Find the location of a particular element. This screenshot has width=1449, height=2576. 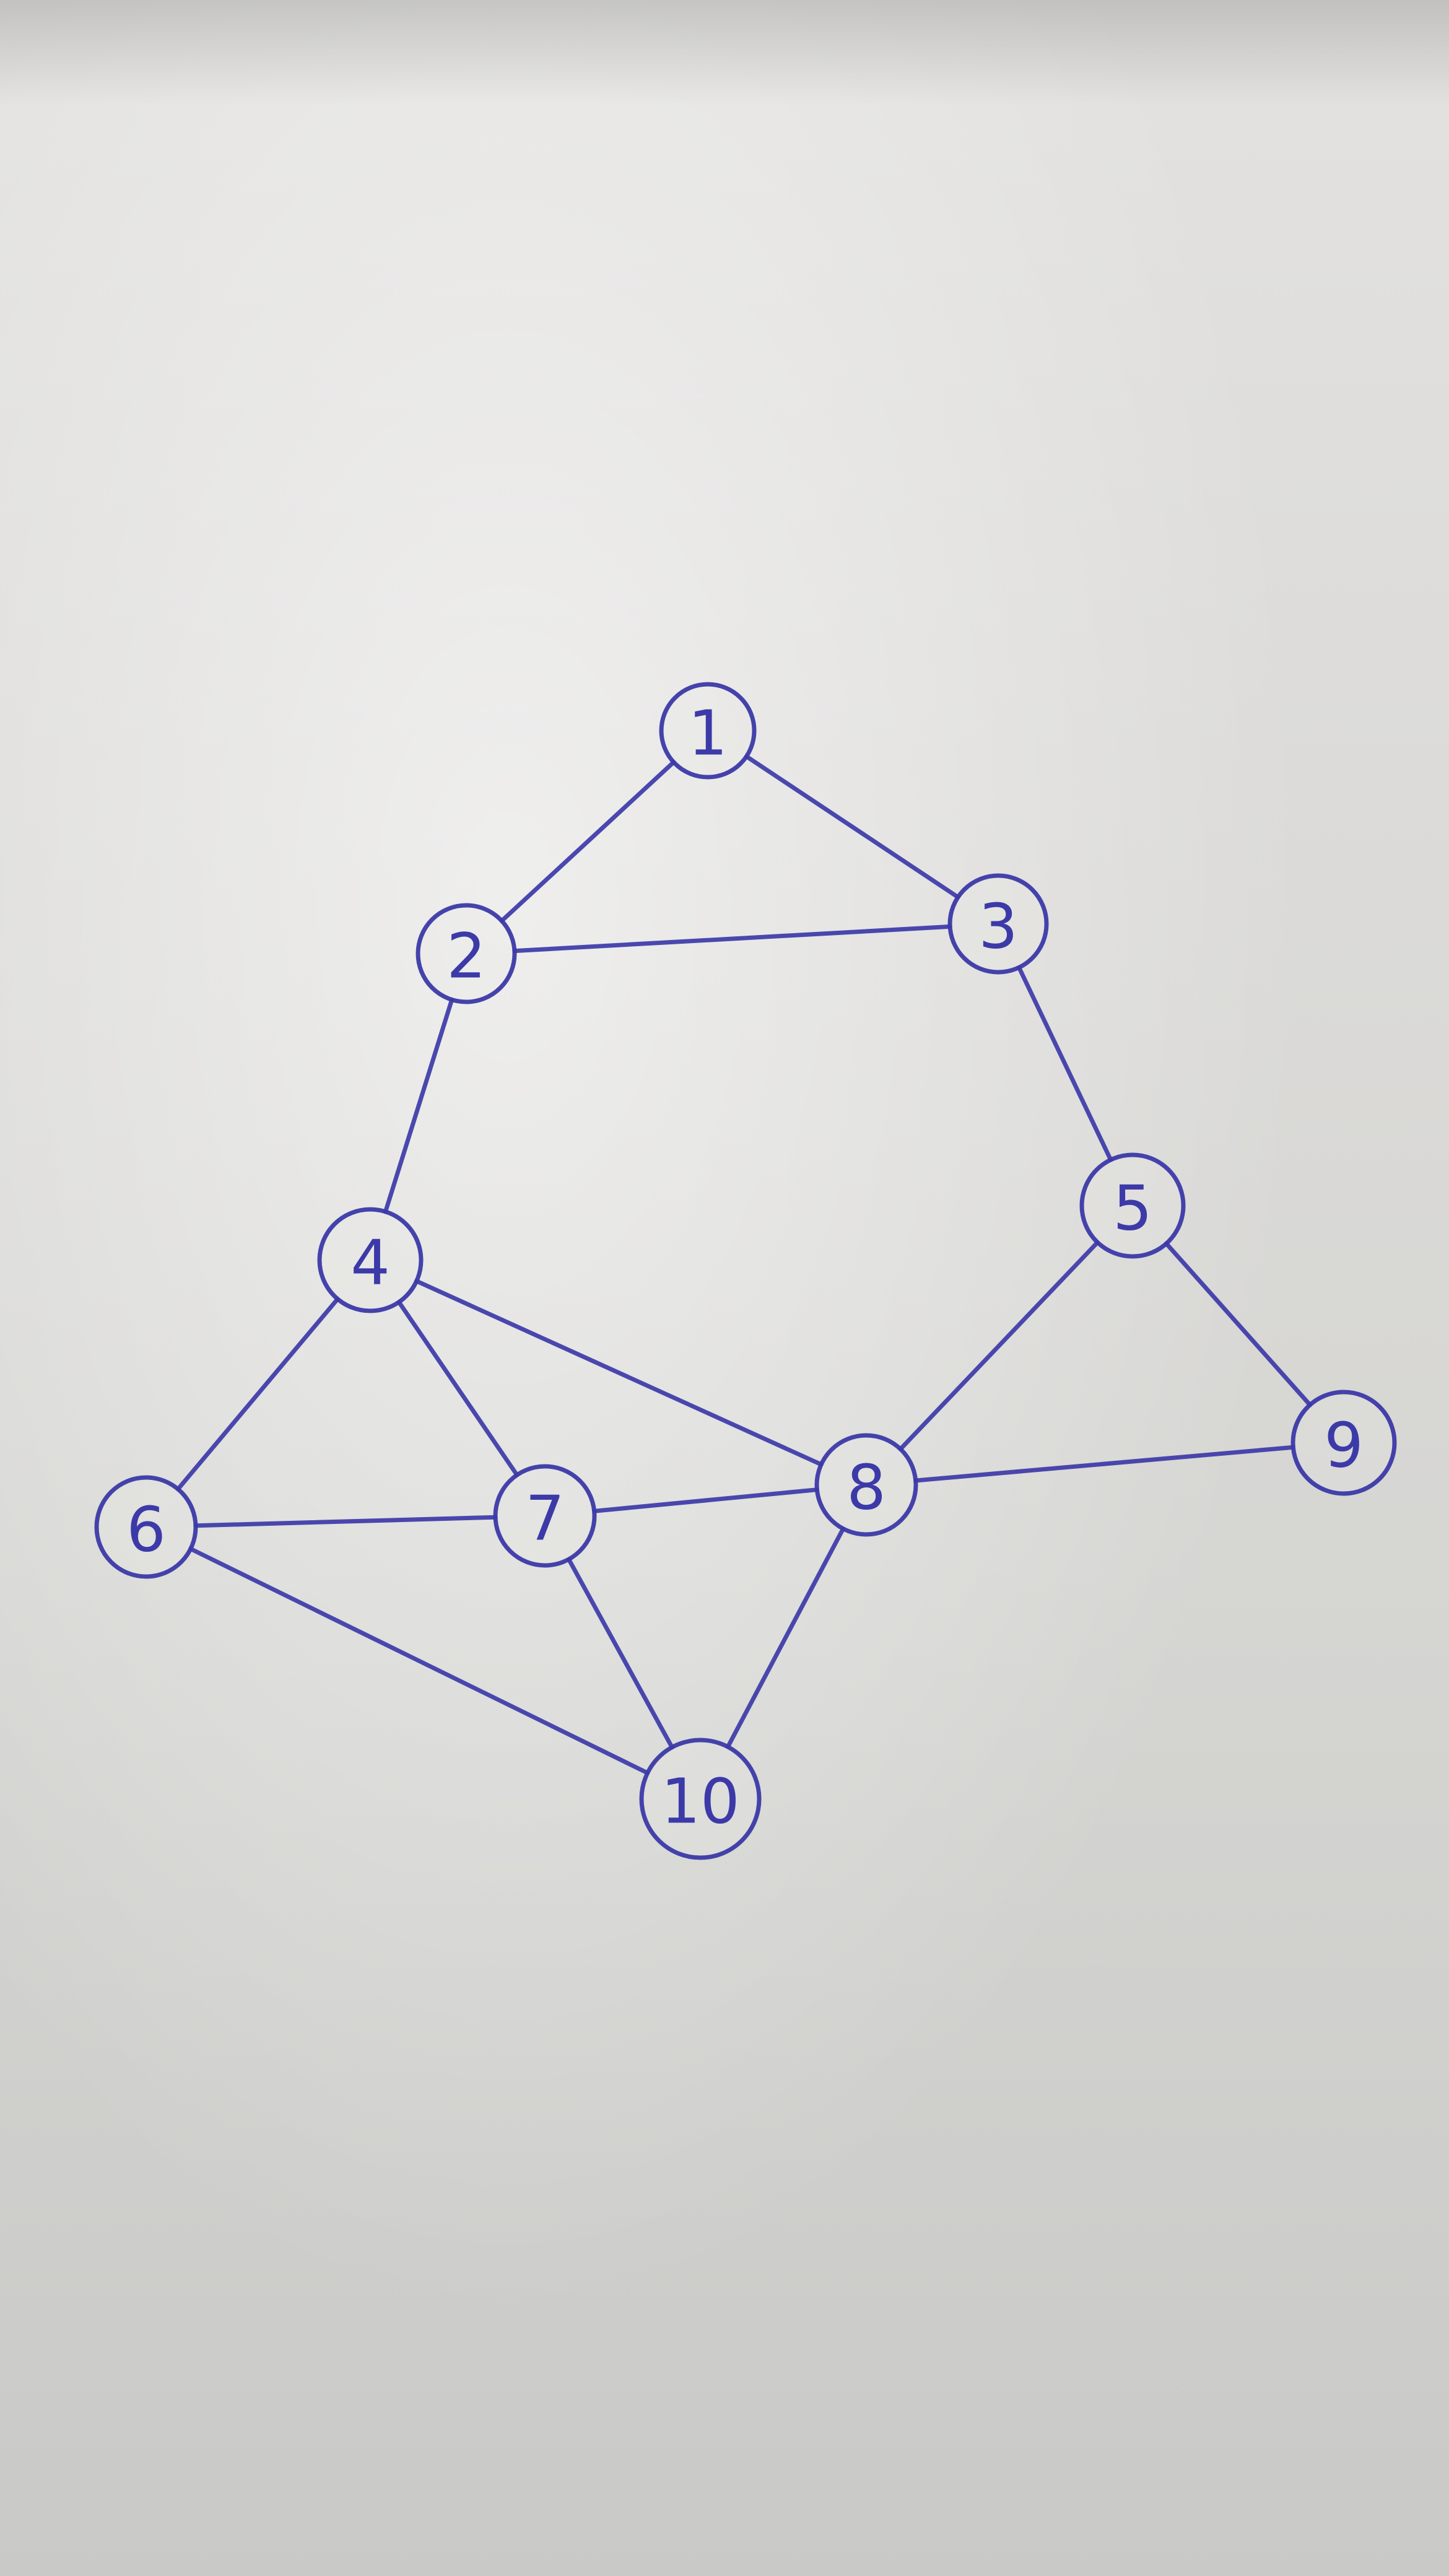

node-8: 8 is located at coordinates (866, 1484).